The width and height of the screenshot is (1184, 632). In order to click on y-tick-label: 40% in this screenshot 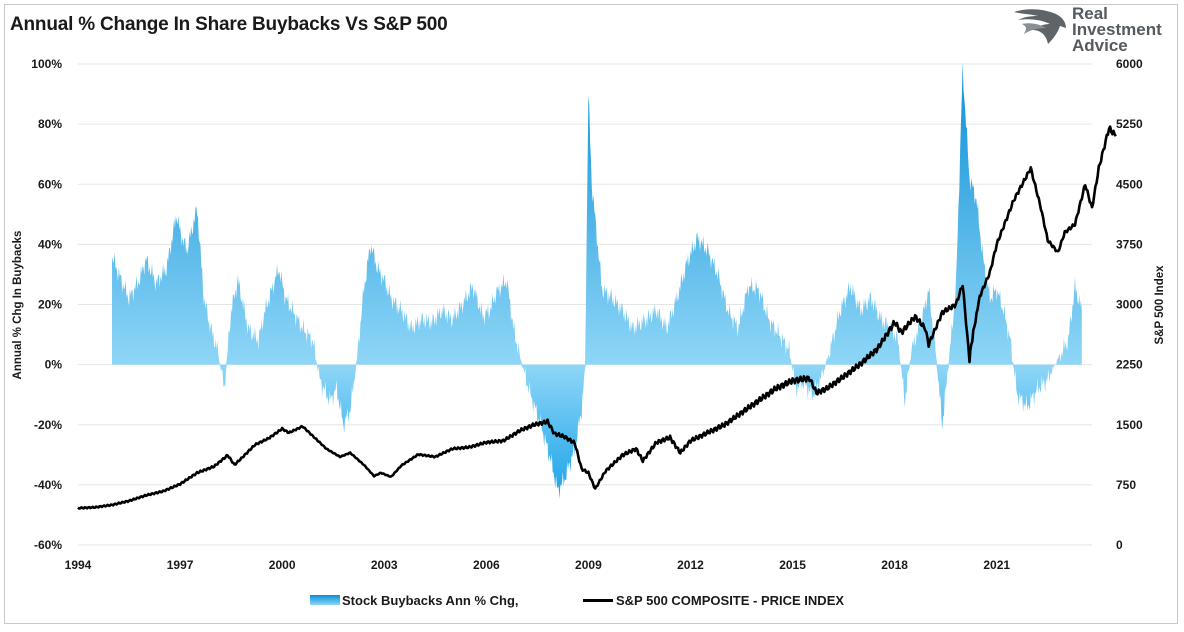, I will do `click(50, 244)`.